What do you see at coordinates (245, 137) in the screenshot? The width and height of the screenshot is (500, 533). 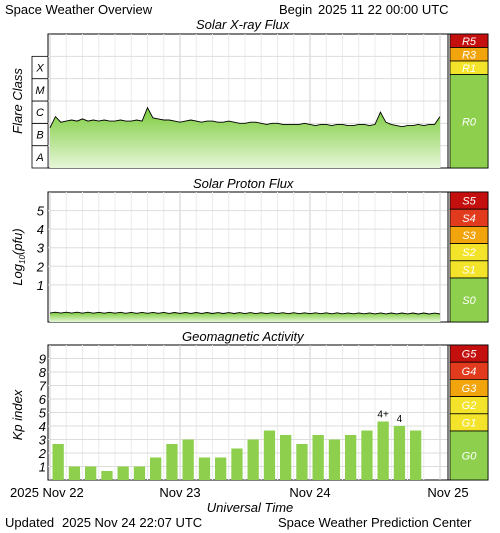 I see `xray-flux-area` at bounding box center [245, 137].